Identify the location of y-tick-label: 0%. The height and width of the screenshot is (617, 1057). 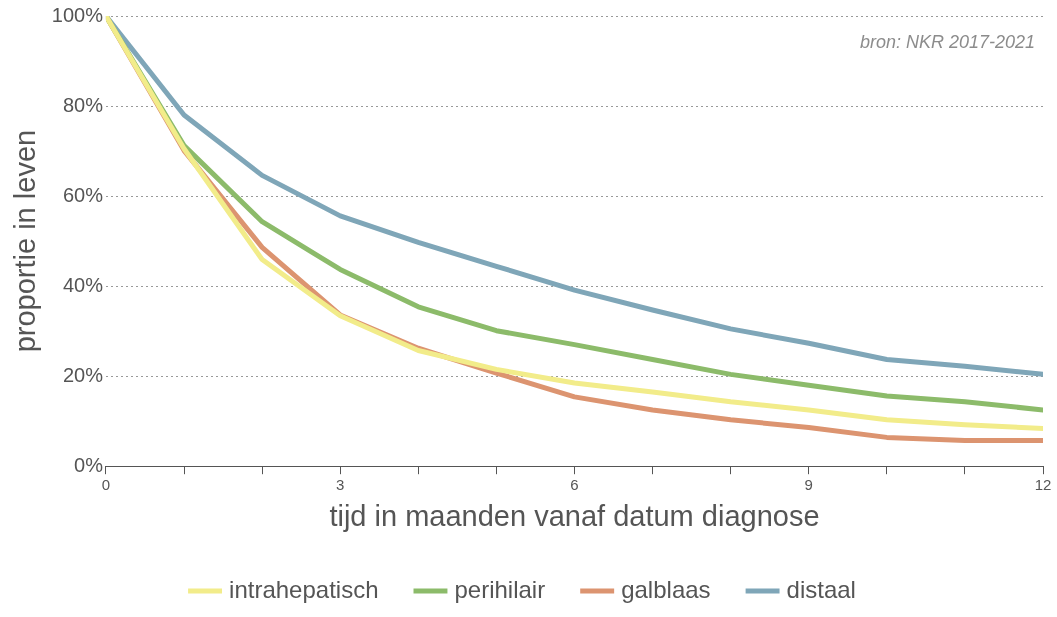
(89, 464).